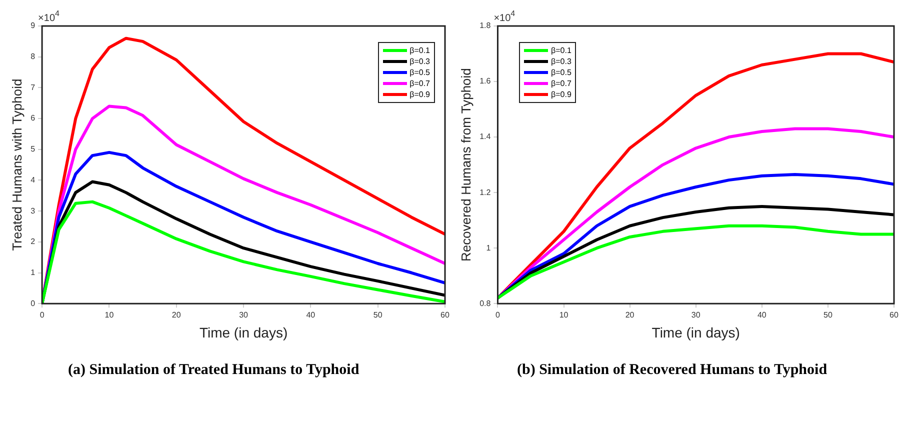 Image resolution: width=910 pixels, height=441 pixels. Describe the element at coordinates (486, 81) in the screenshot. I see `y-tick-label: 1.6` at that location.